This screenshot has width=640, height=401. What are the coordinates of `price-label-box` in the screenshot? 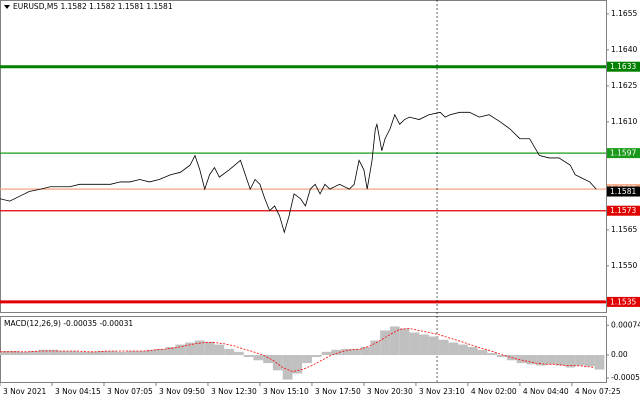 It's located at (623, 191).